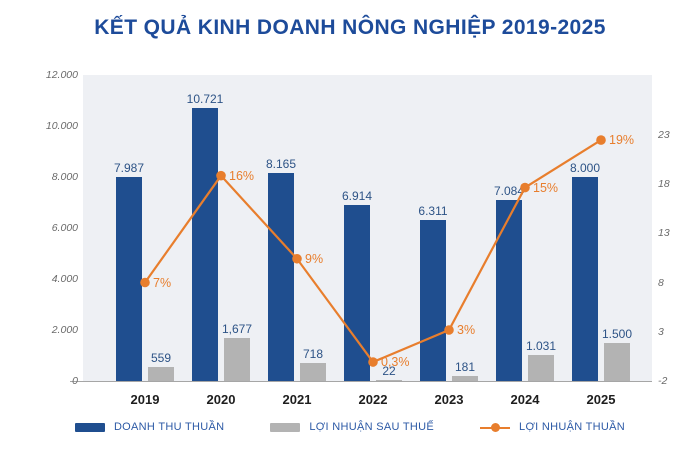 The width and height of the screenshot is (700, 470). What do you see at coordinates (205, 98) in the screenshot?
I see `revenue-value-label: 10.721` at bounding box center [205, 98].